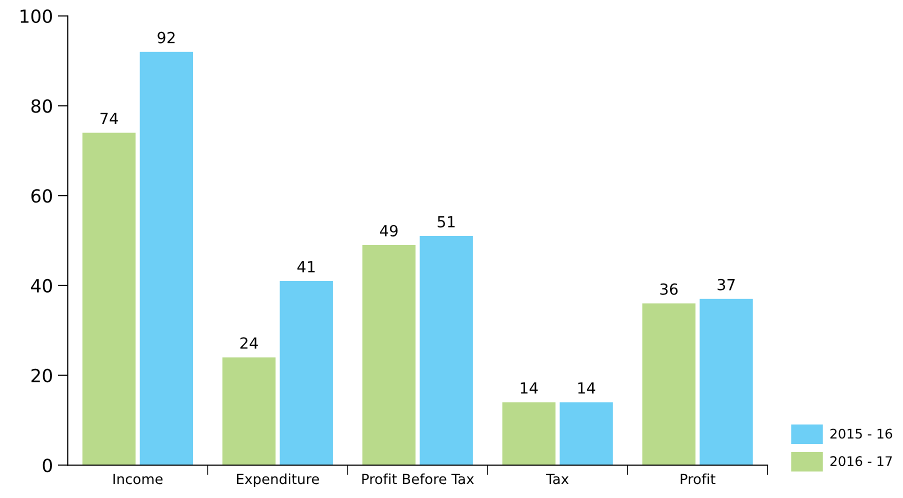 The image size is (903, 498). I want to click on legend-label: 2016 - 17, so click(861, 461).